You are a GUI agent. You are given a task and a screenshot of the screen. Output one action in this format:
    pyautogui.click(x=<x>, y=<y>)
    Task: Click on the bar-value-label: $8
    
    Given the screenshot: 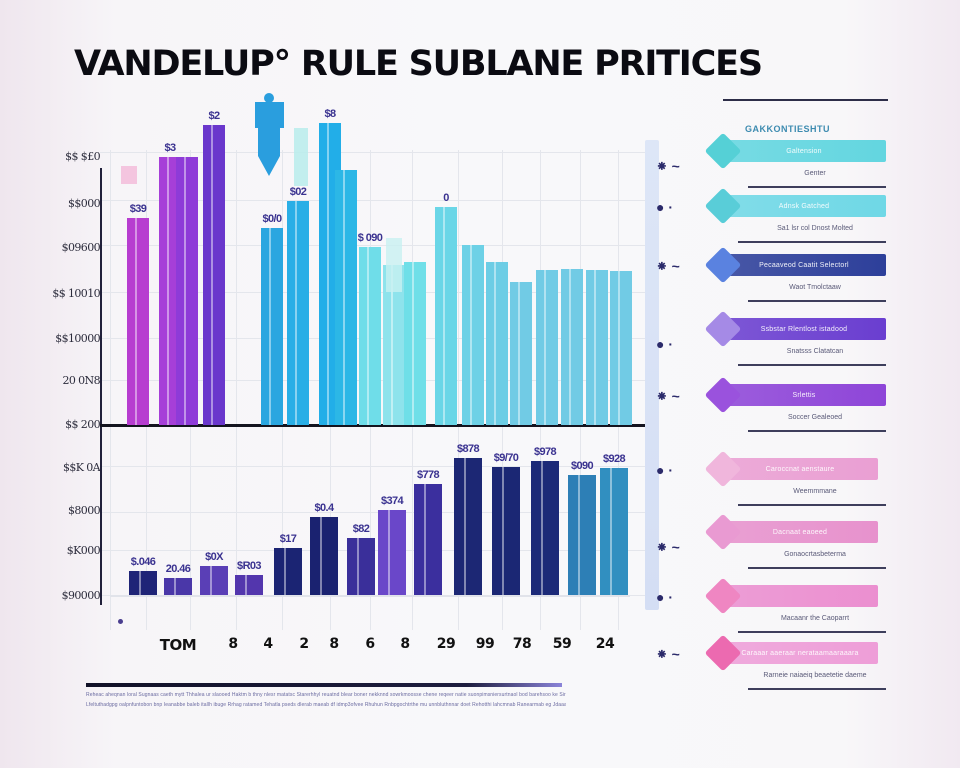 What is the action you would take?
    pyautogui.click(x=330, y=114)
    